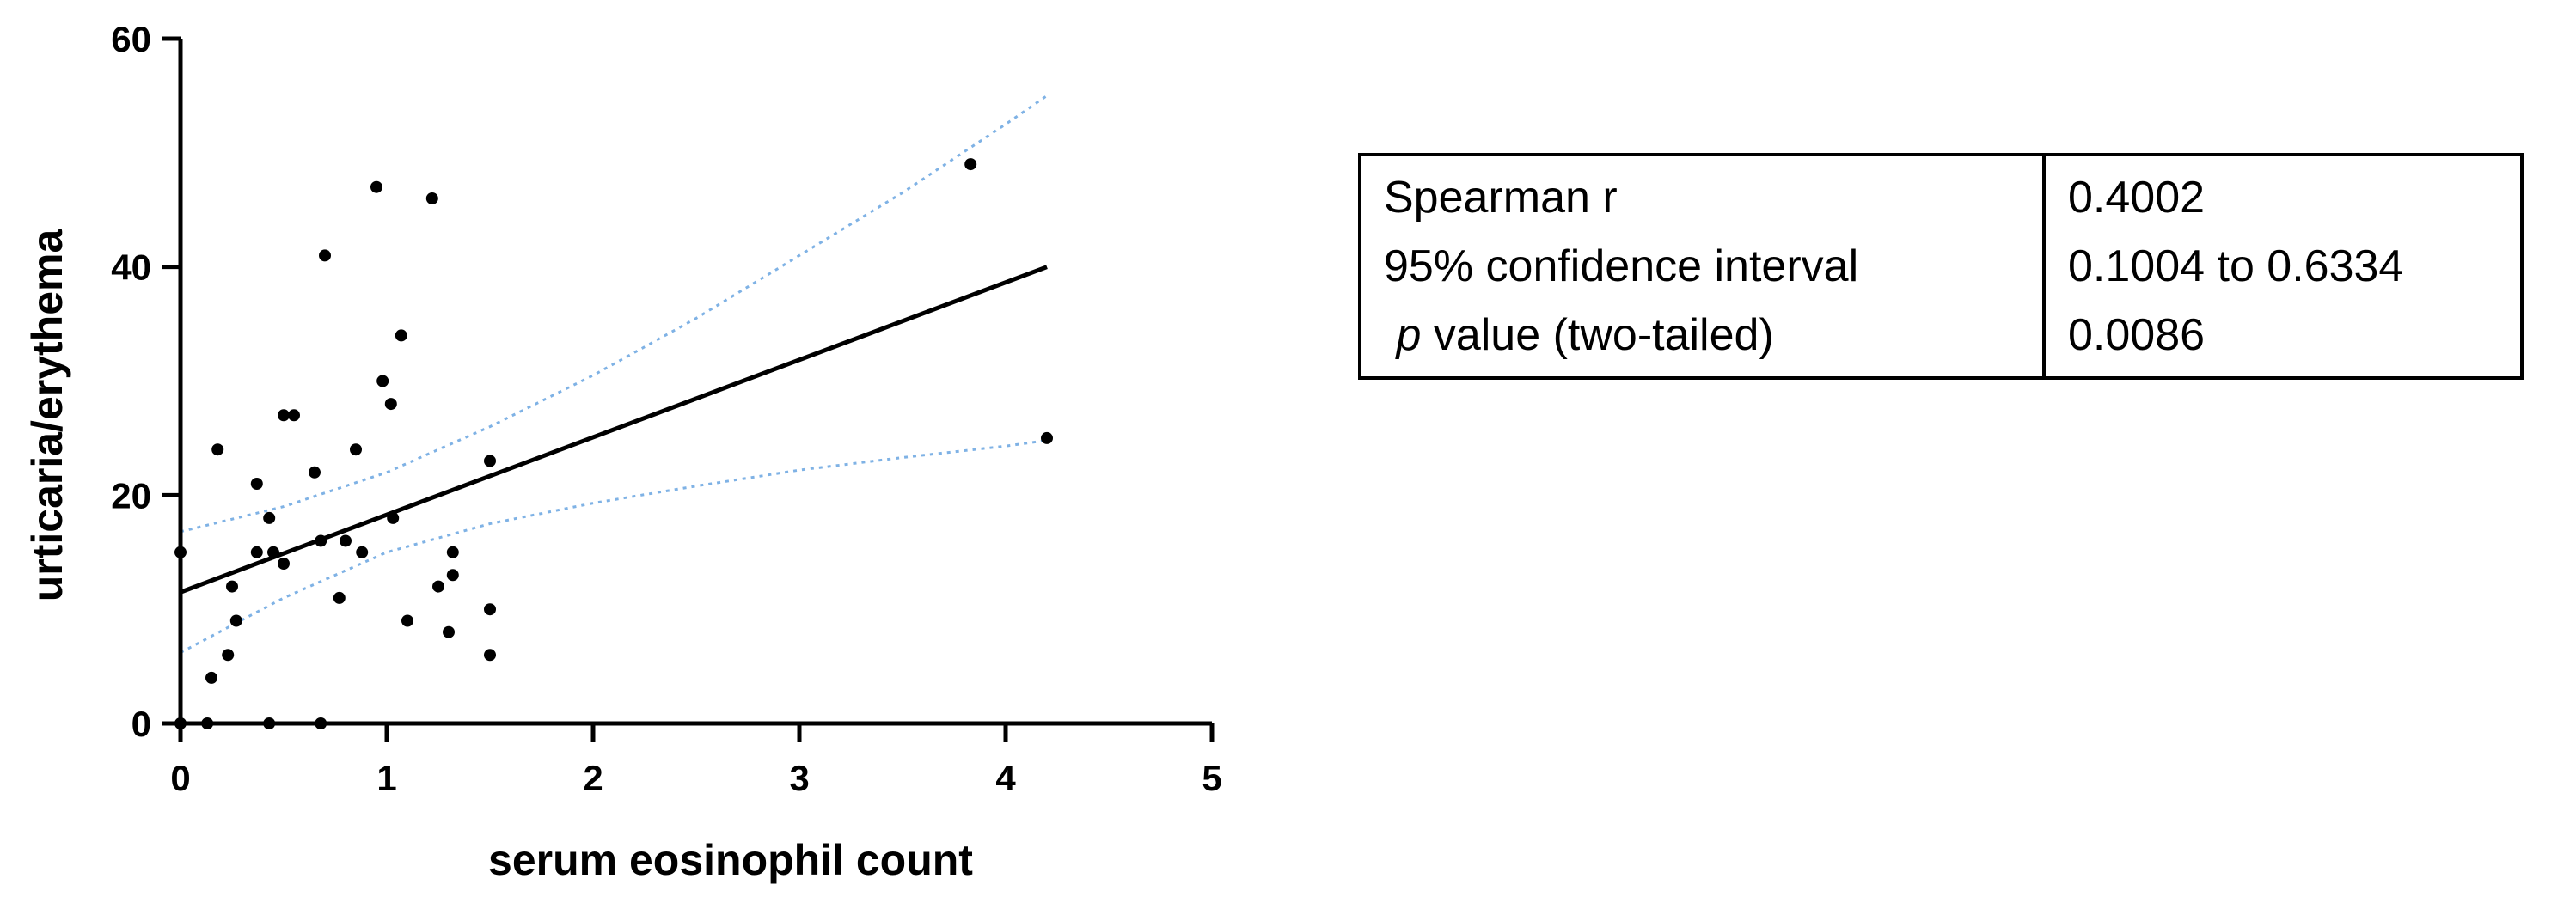 This screenshot has width=2576, height=897. What do you see at coordinates (614, 546) in the screenshot?
I see `confidence-band-lower` at bounding box center [614, 546].